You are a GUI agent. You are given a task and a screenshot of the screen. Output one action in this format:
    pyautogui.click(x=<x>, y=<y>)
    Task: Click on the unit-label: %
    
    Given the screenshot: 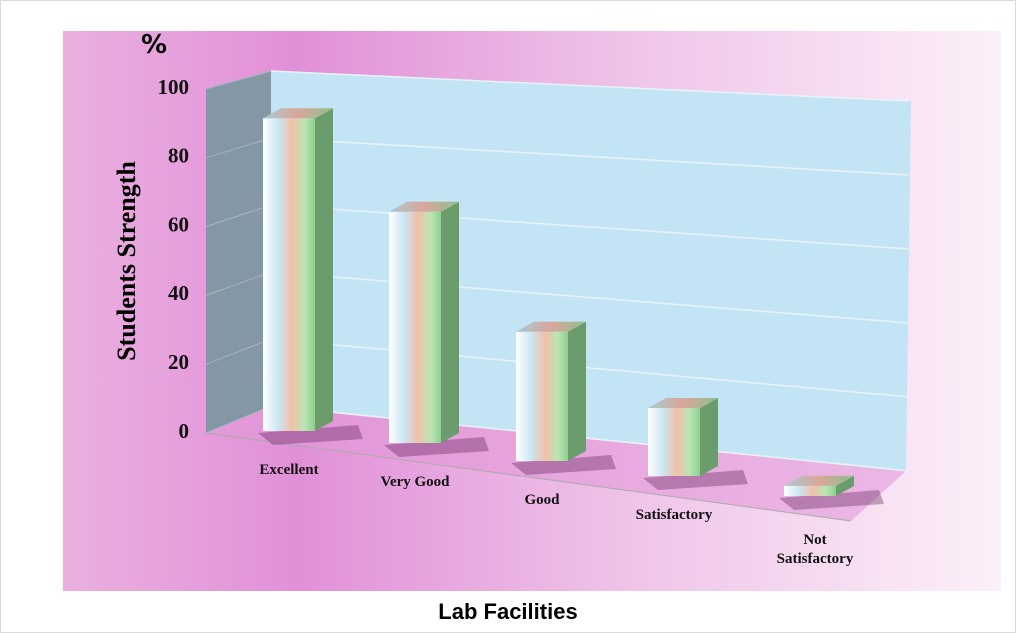 What is the action you would take?
    pyautogui.click(x=154, y=45)
    